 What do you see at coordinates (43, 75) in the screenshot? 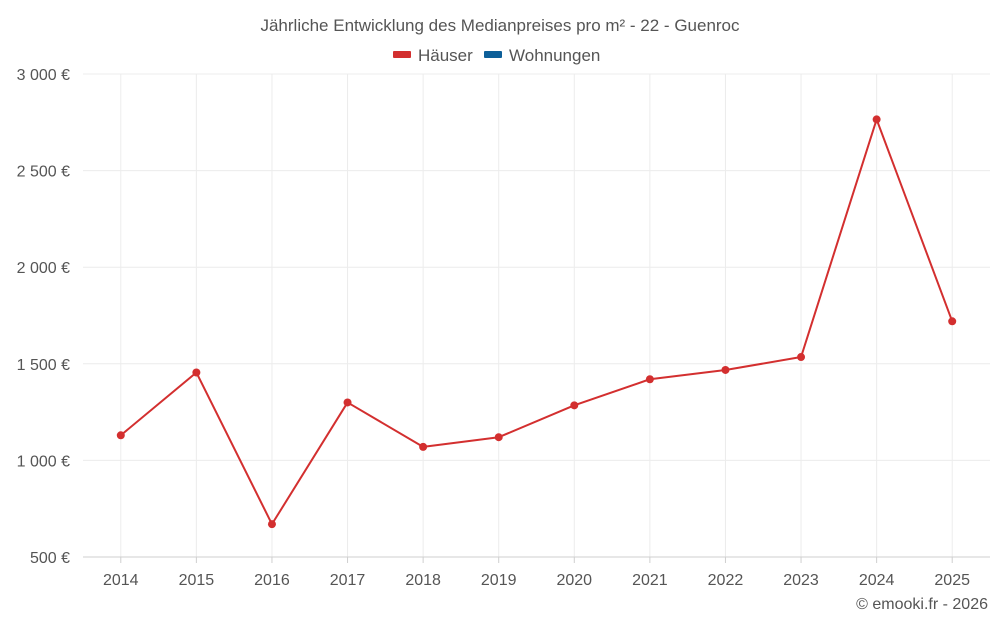
I see `y-tick-label: 3 000 €` at bounding box center [43, 75].